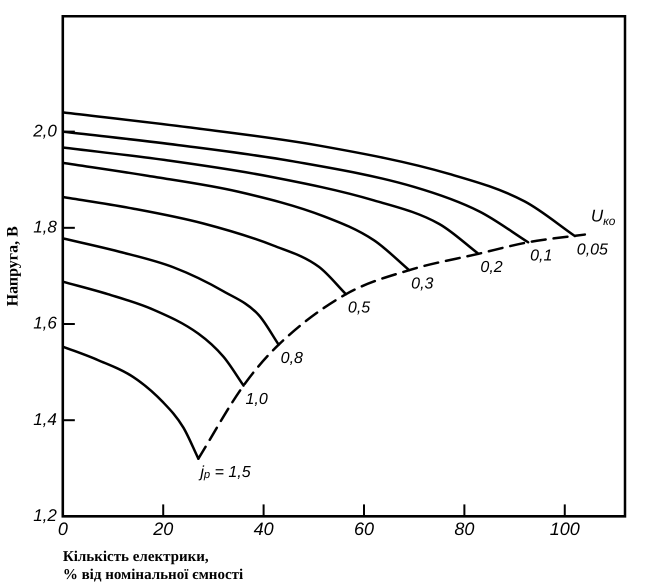 Image resolution: width=665 pixels, height=588 pixels. Describe the element at coordinates (422, 284) in the screenshot. I see `series-label: 0,3` at that location.